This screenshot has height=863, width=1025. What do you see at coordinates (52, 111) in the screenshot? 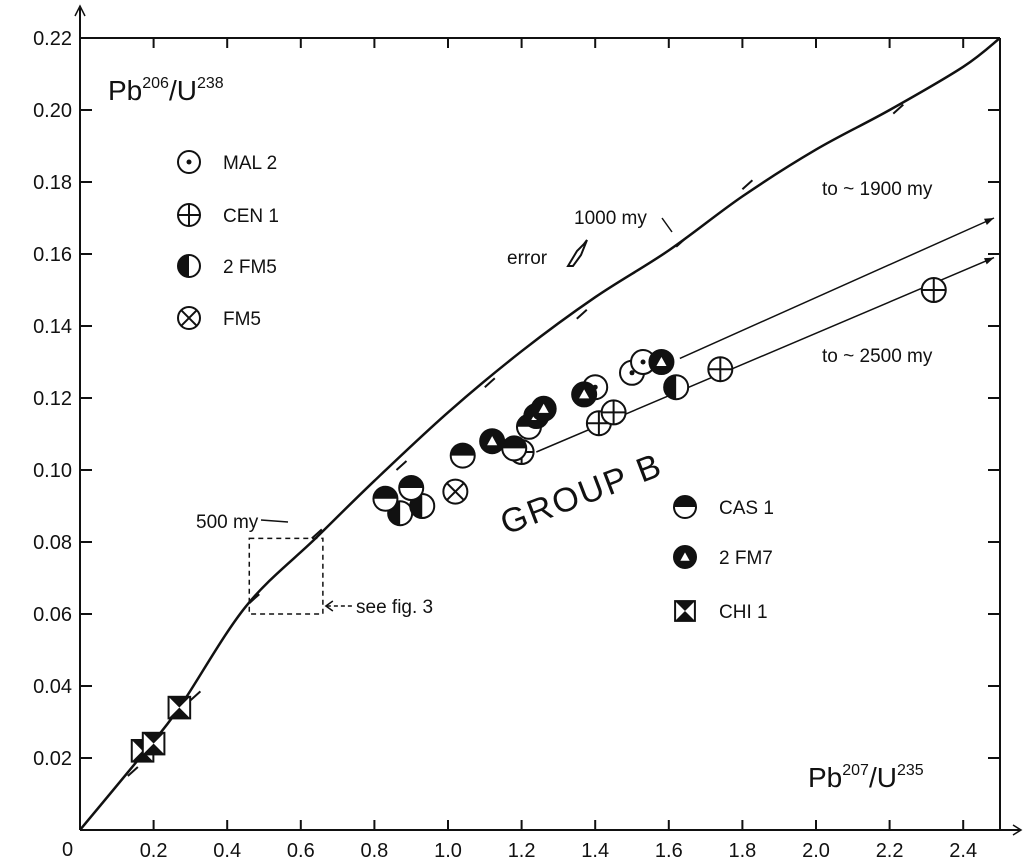
I see `y-tick-label: 0.20` at bounding box center [52, 111].